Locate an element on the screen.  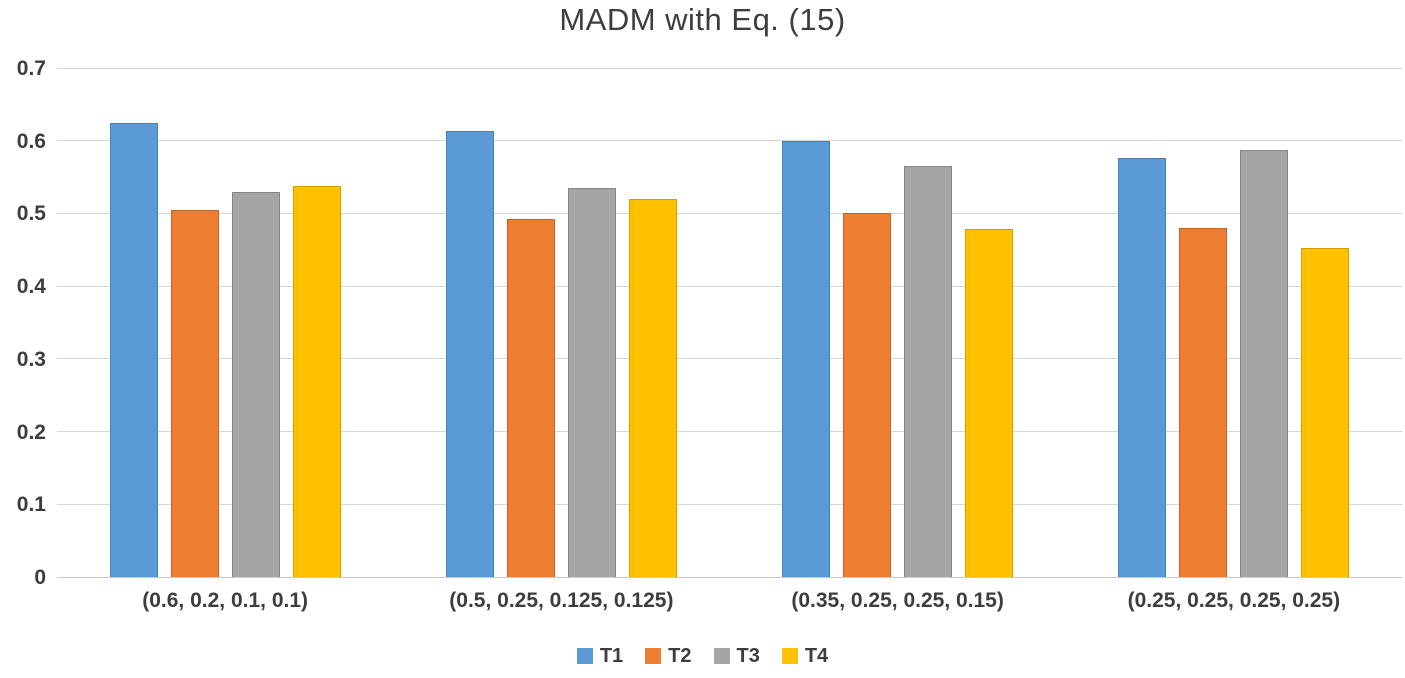
bar-t2-group1 is located at coordinates (194, 393).